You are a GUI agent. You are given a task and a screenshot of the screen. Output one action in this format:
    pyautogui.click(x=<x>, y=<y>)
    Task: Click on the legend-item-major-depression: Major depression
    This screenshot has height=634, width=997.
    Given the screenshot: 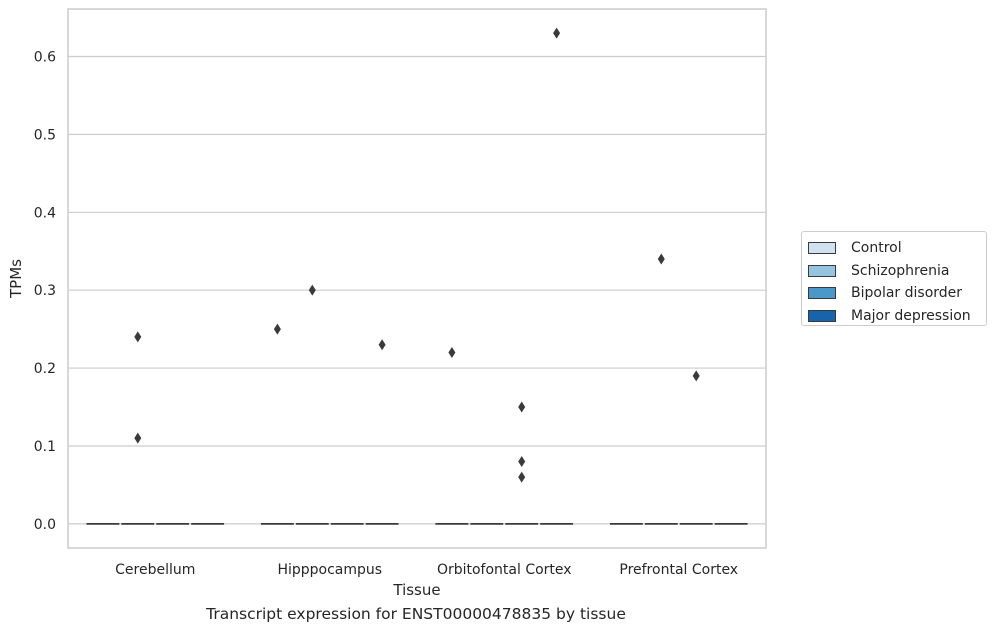 What is the action you would take?
    pyautogui.click(x=894, y=316)
    